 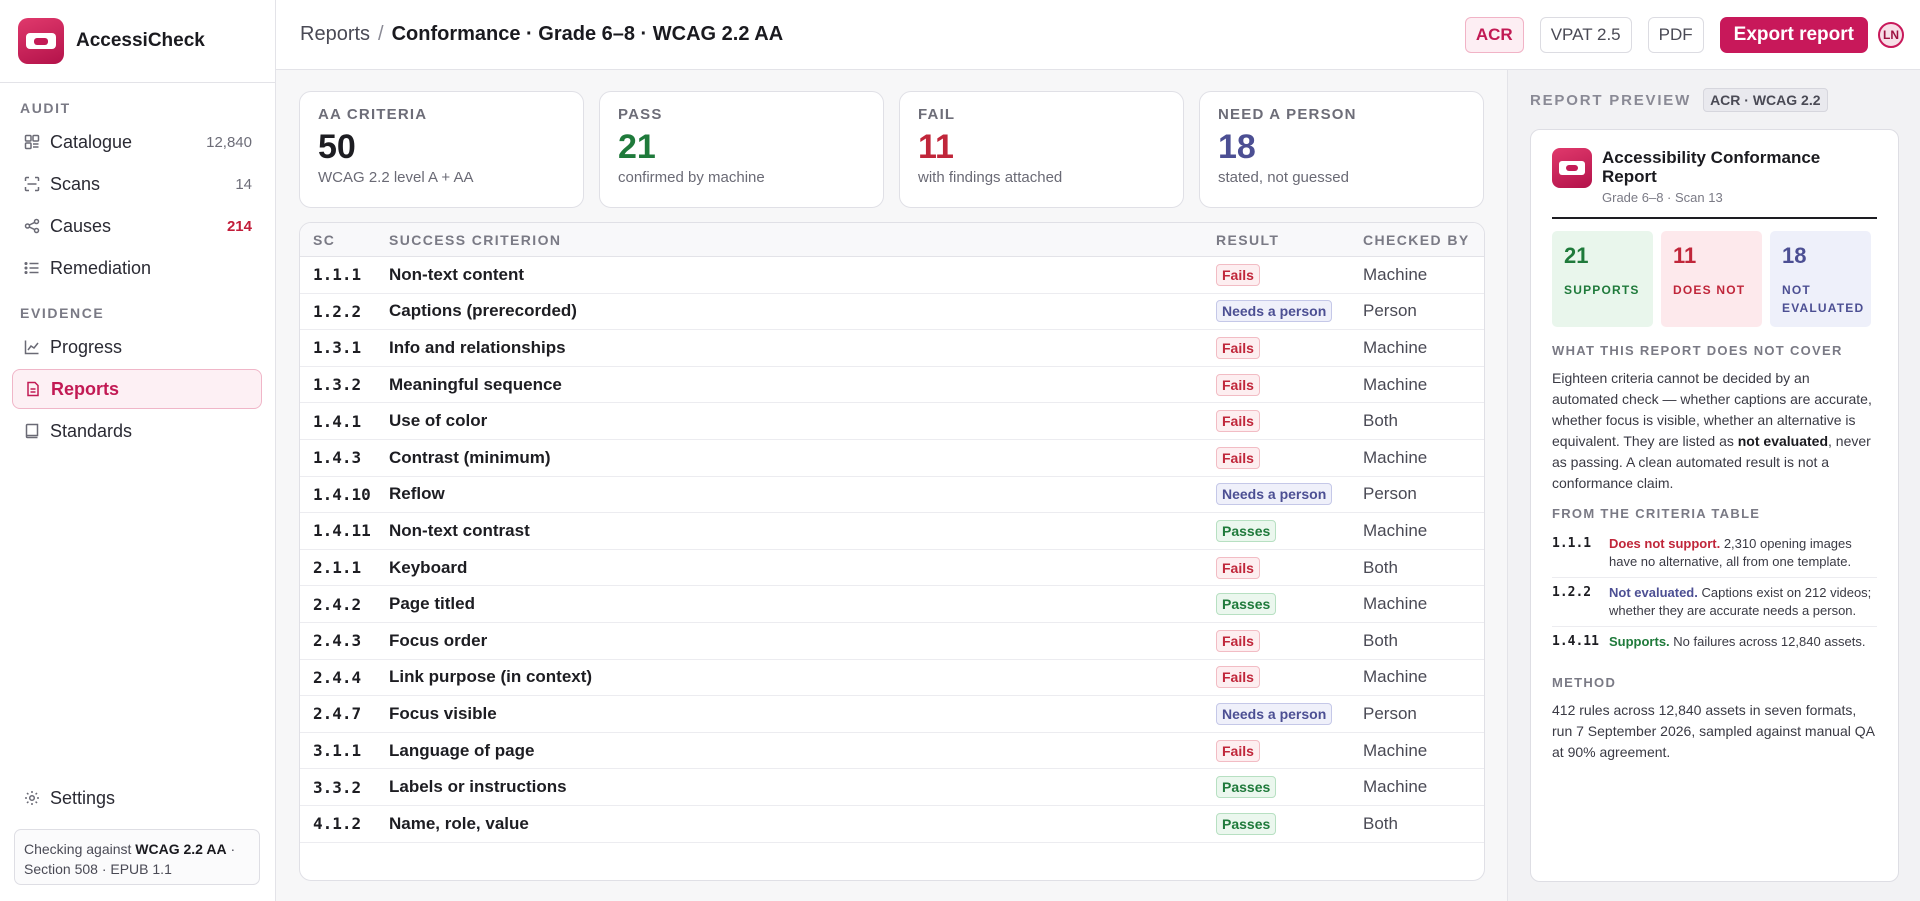 What do you see at coordinates (181, 849) in the screenshot?
I see `standard-name: WCAG 2.2 AA` at bounding box center [181, 849].